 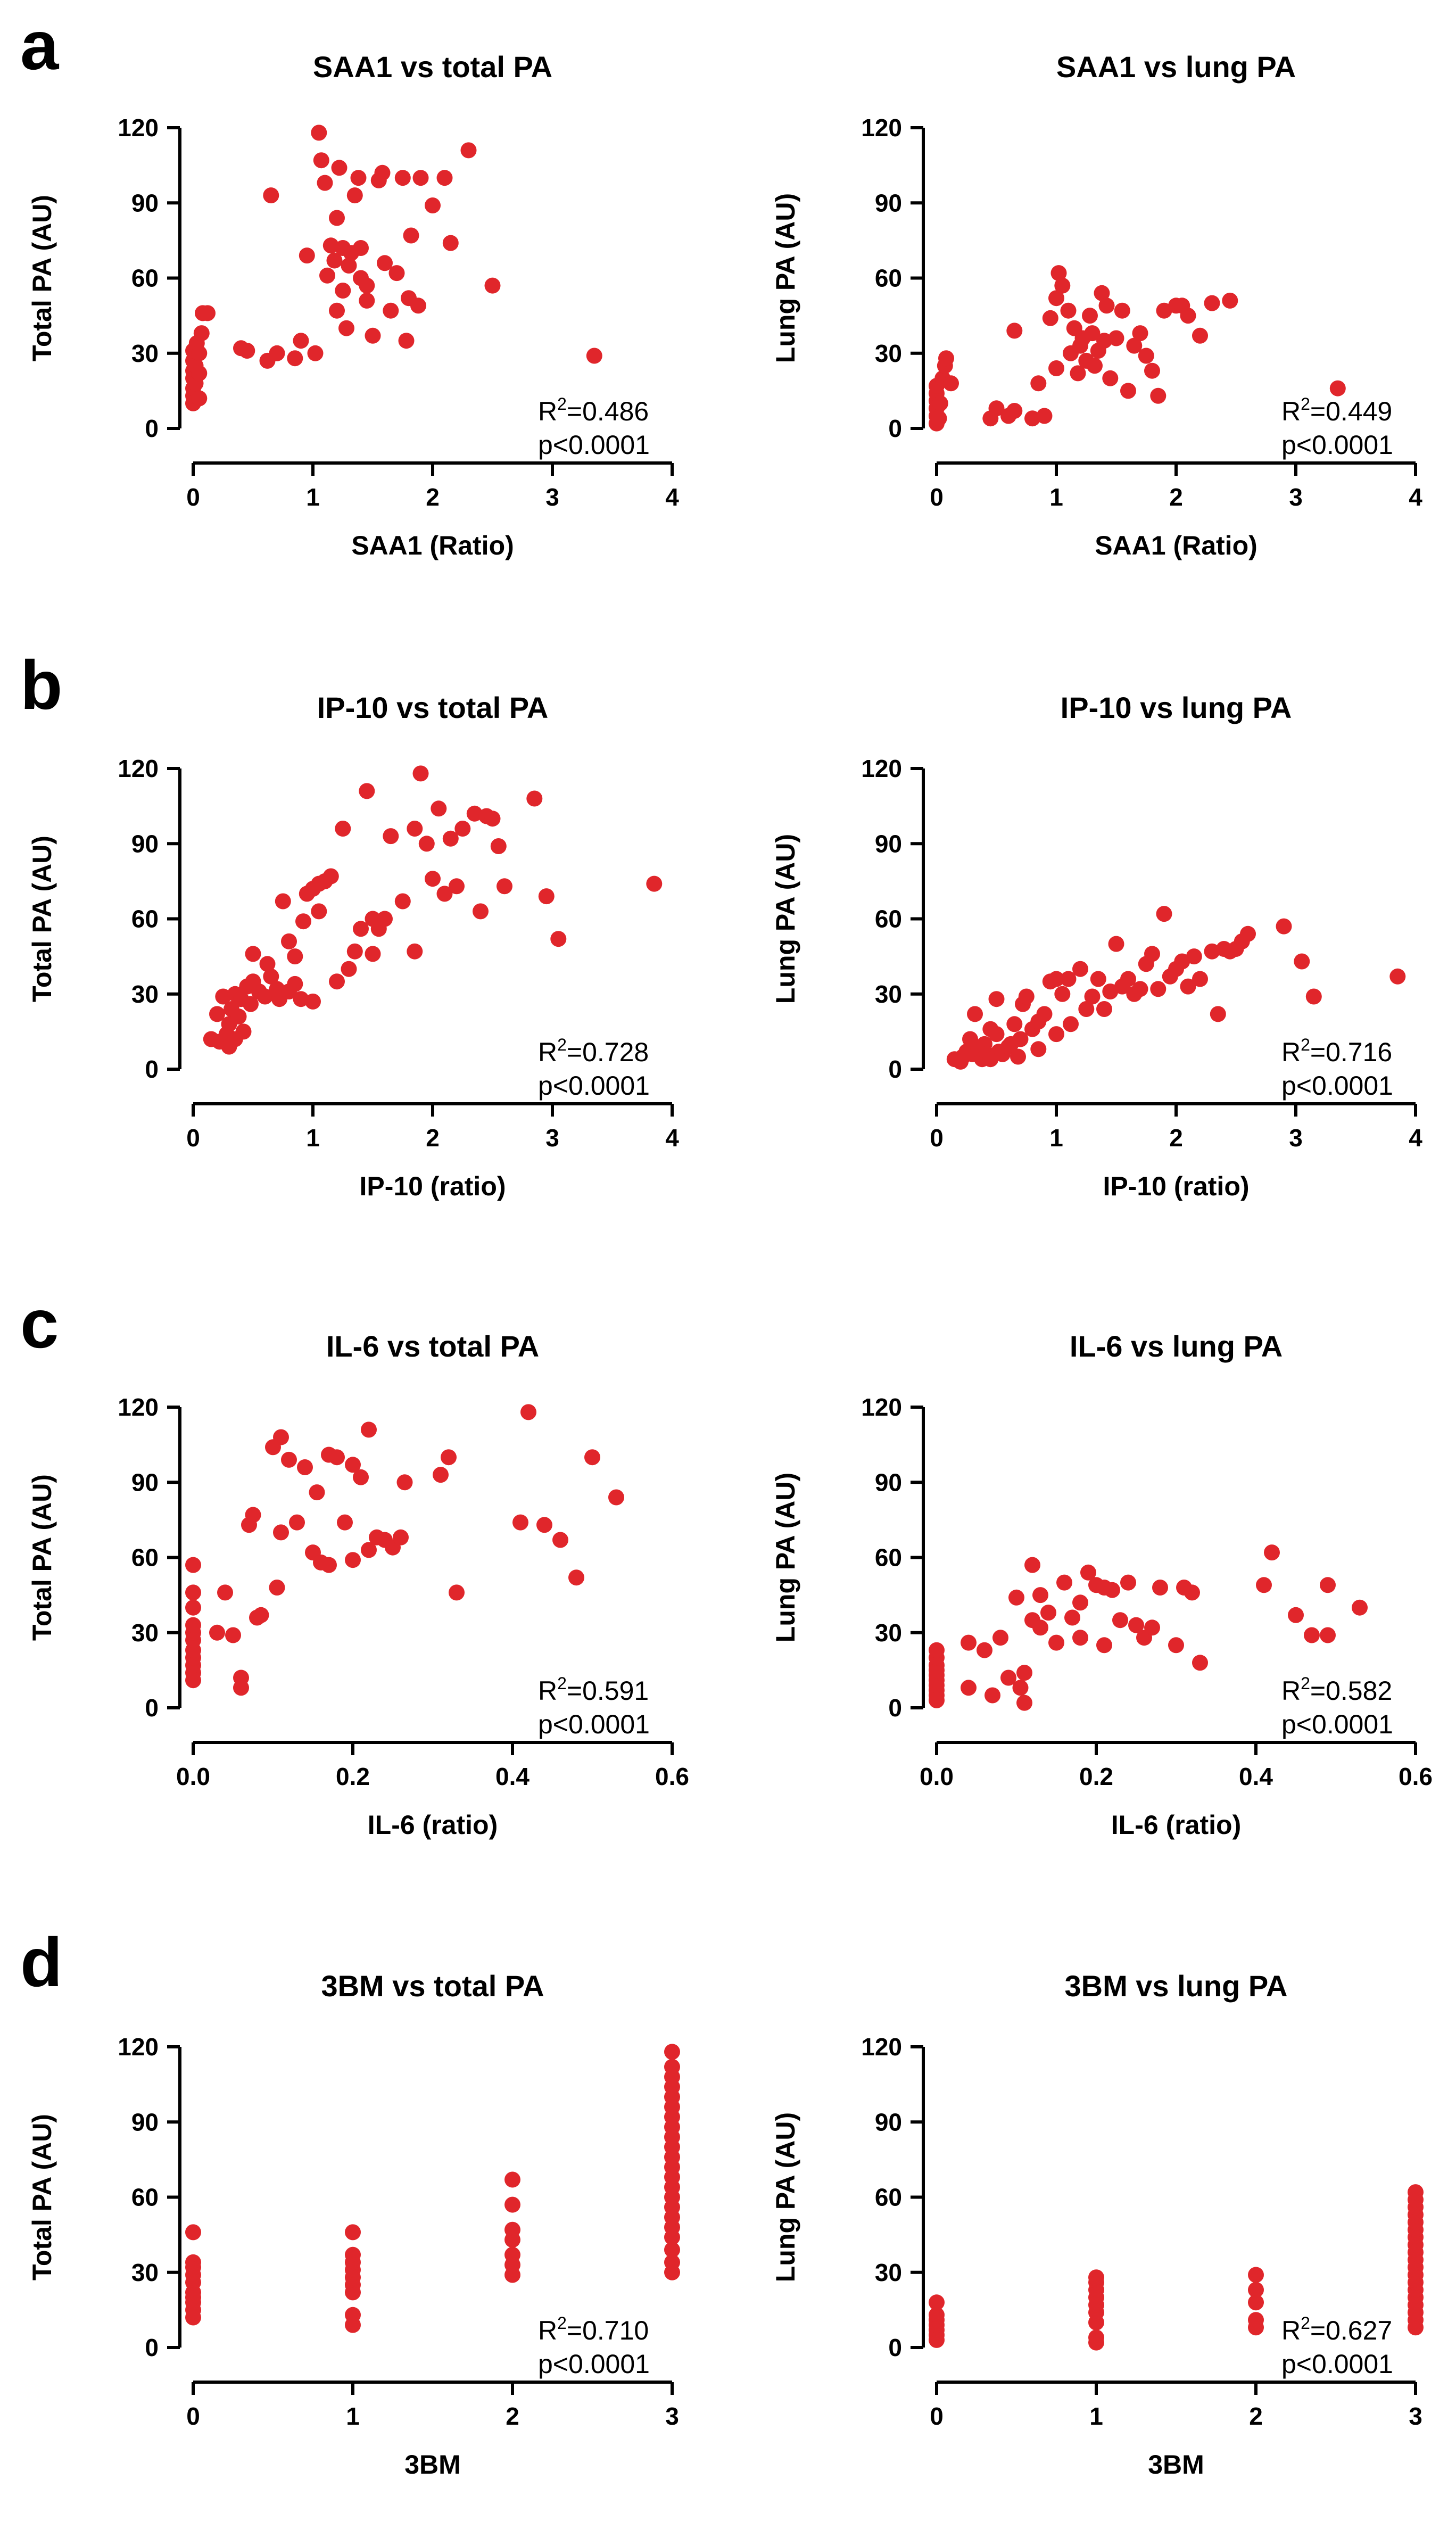 What do you see at coordinates (41, 1962) in the screenshot?
I see `panel-letter-d: d` at bounding box center [41, 1962].